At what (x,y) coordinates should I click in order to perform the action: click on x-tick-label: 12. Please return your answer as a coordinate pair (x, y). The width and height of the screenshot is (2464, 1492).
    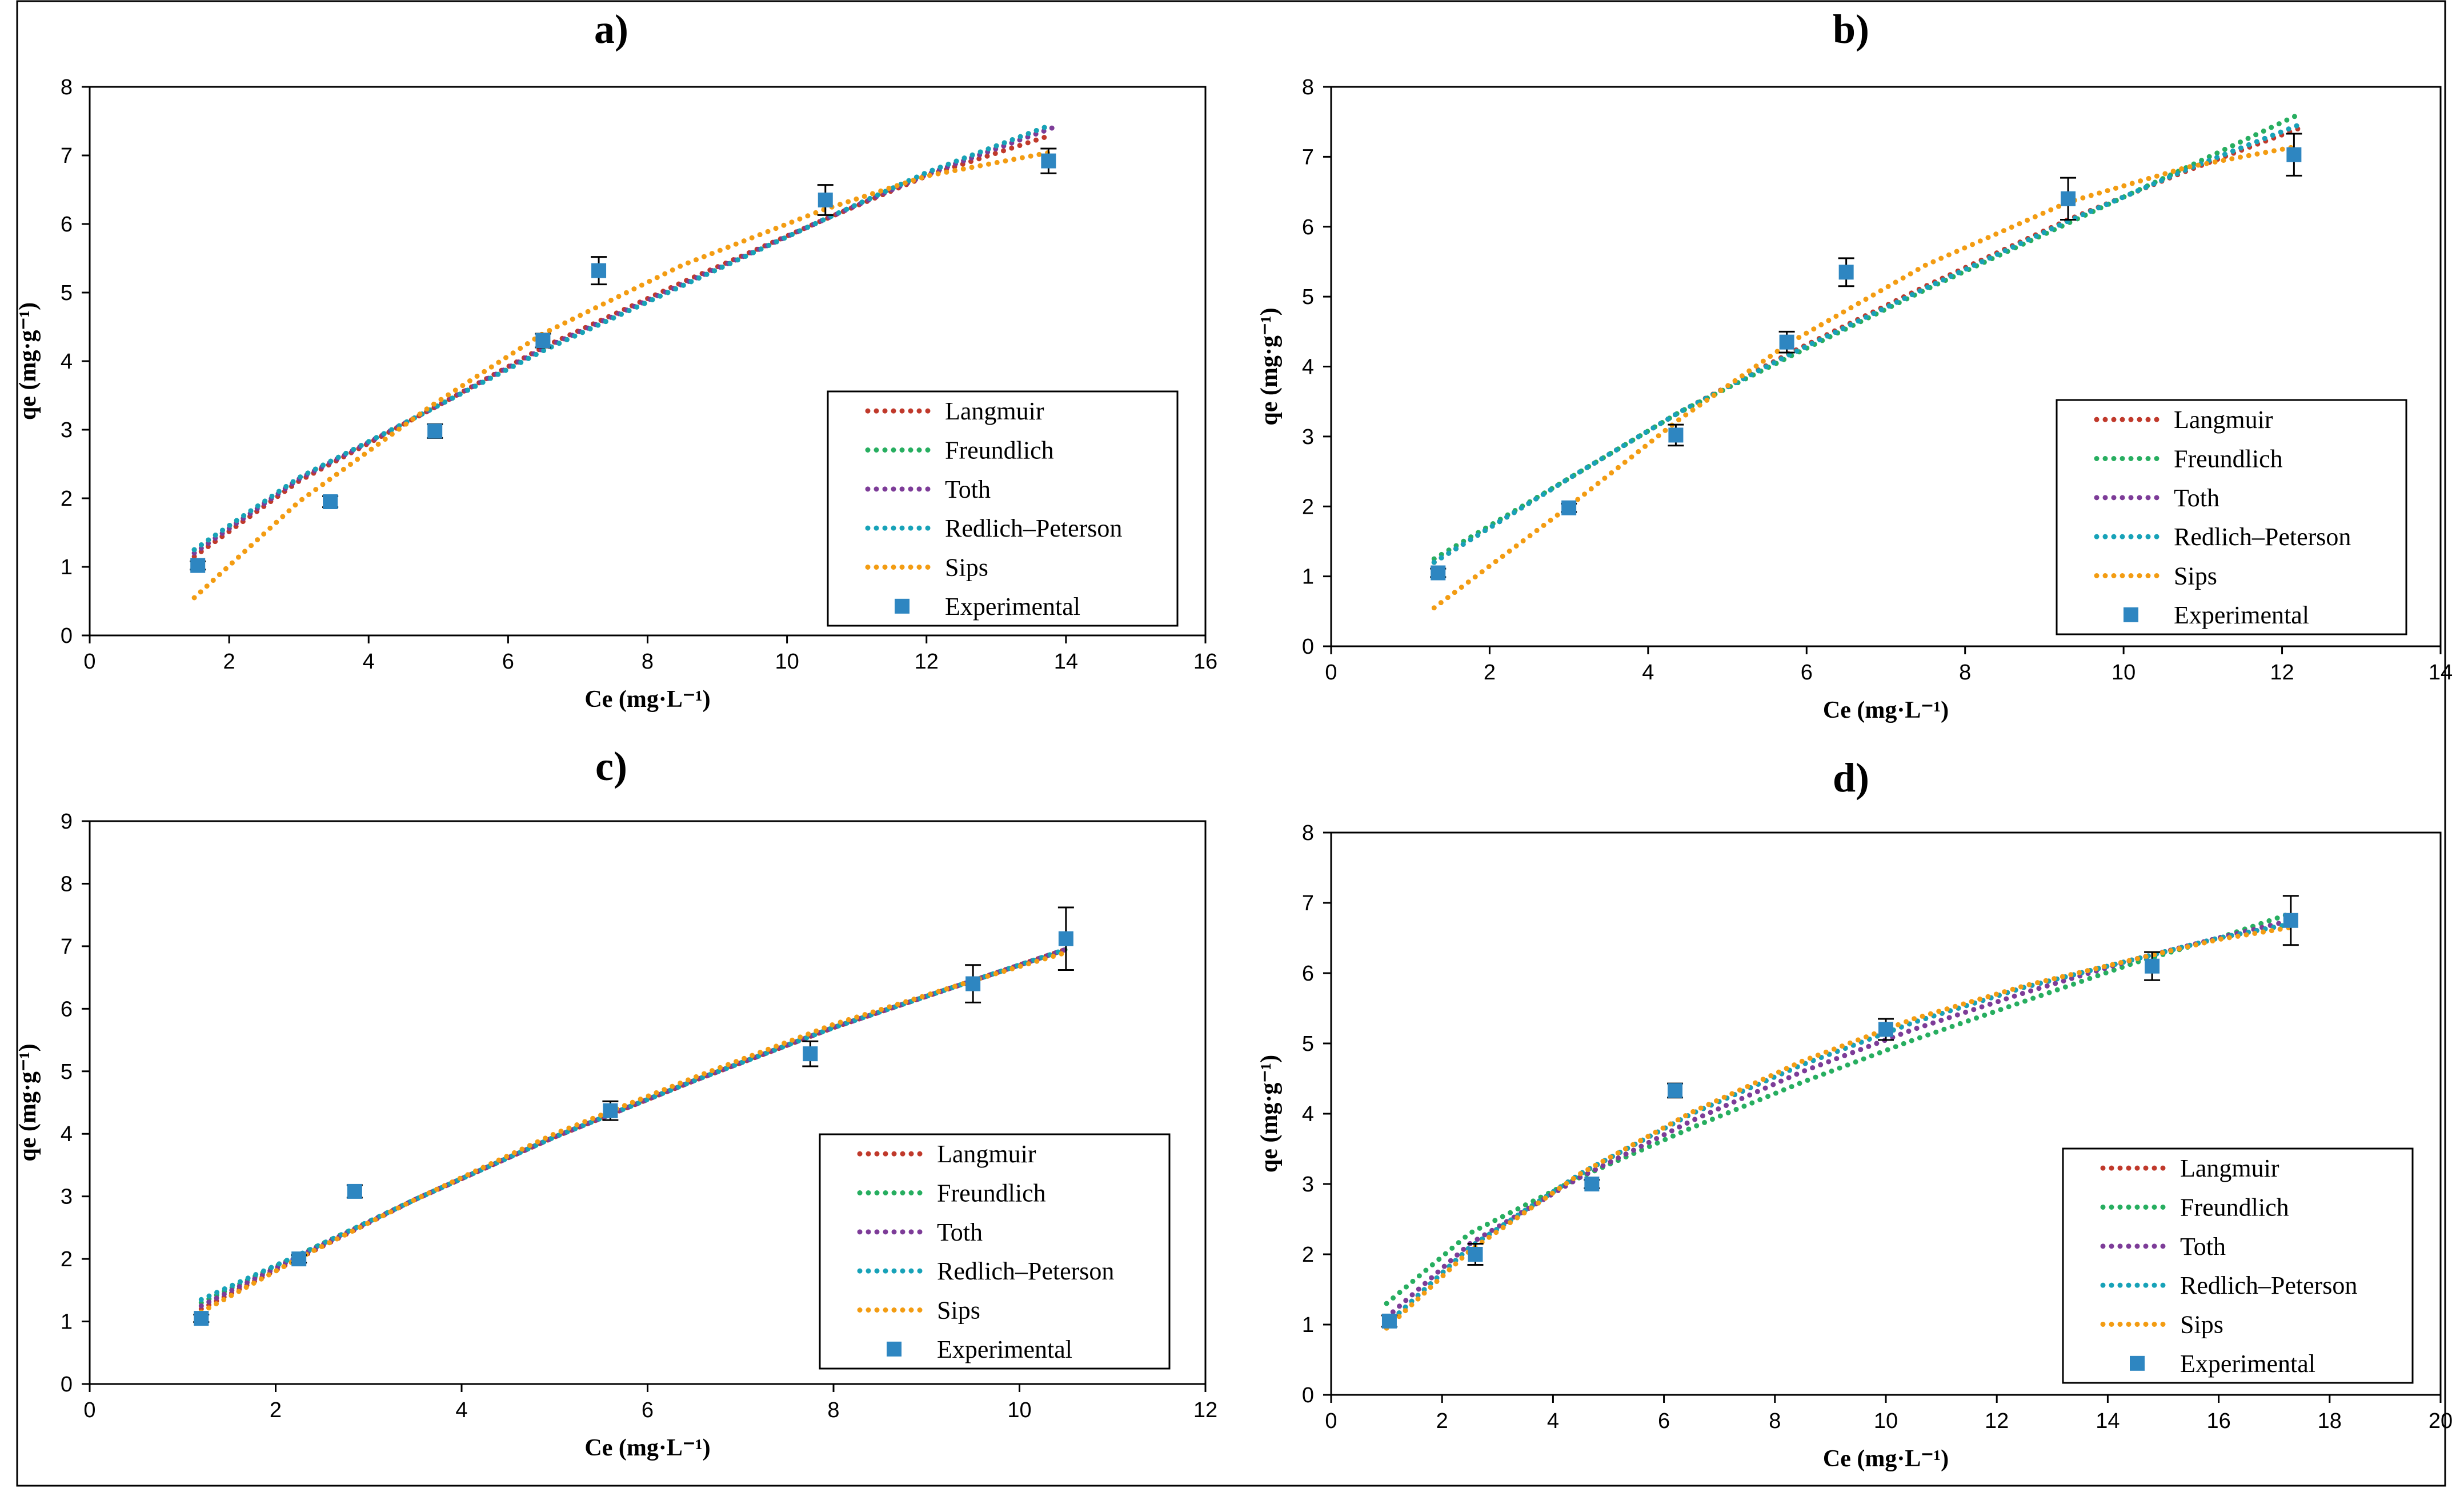
    Looking at the image, I should click on (1205, 1410).